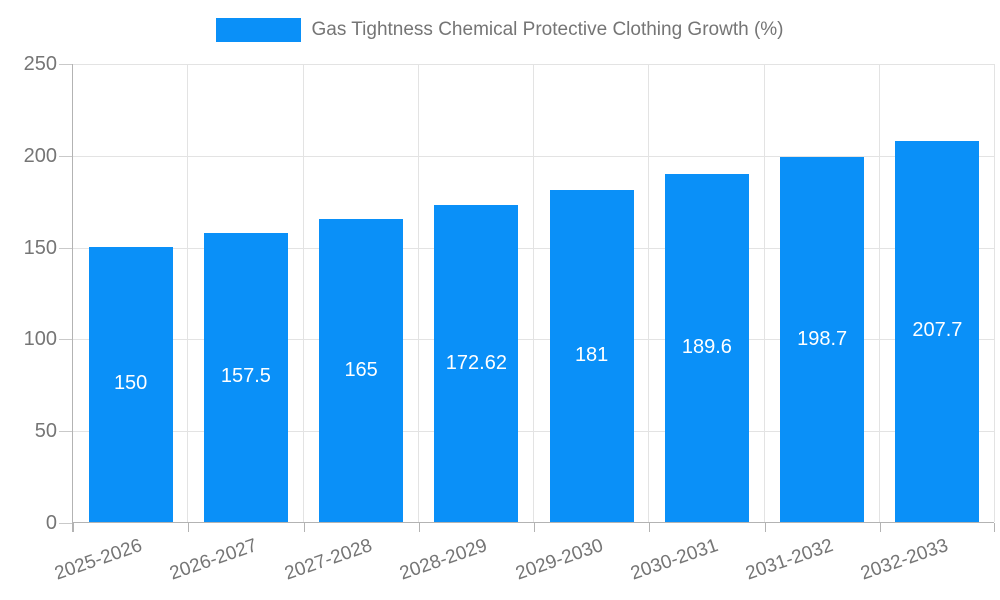  I want to click on legend-swatch-icon, so click(259, 30).